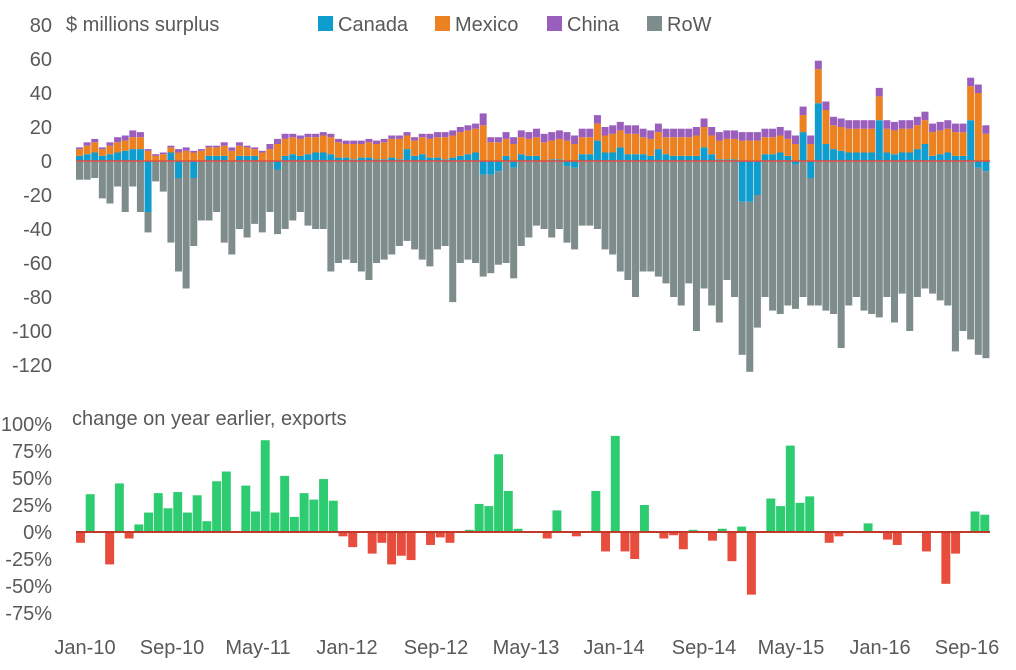  I want to click on top-y-tick: -60, so click(37, 264).